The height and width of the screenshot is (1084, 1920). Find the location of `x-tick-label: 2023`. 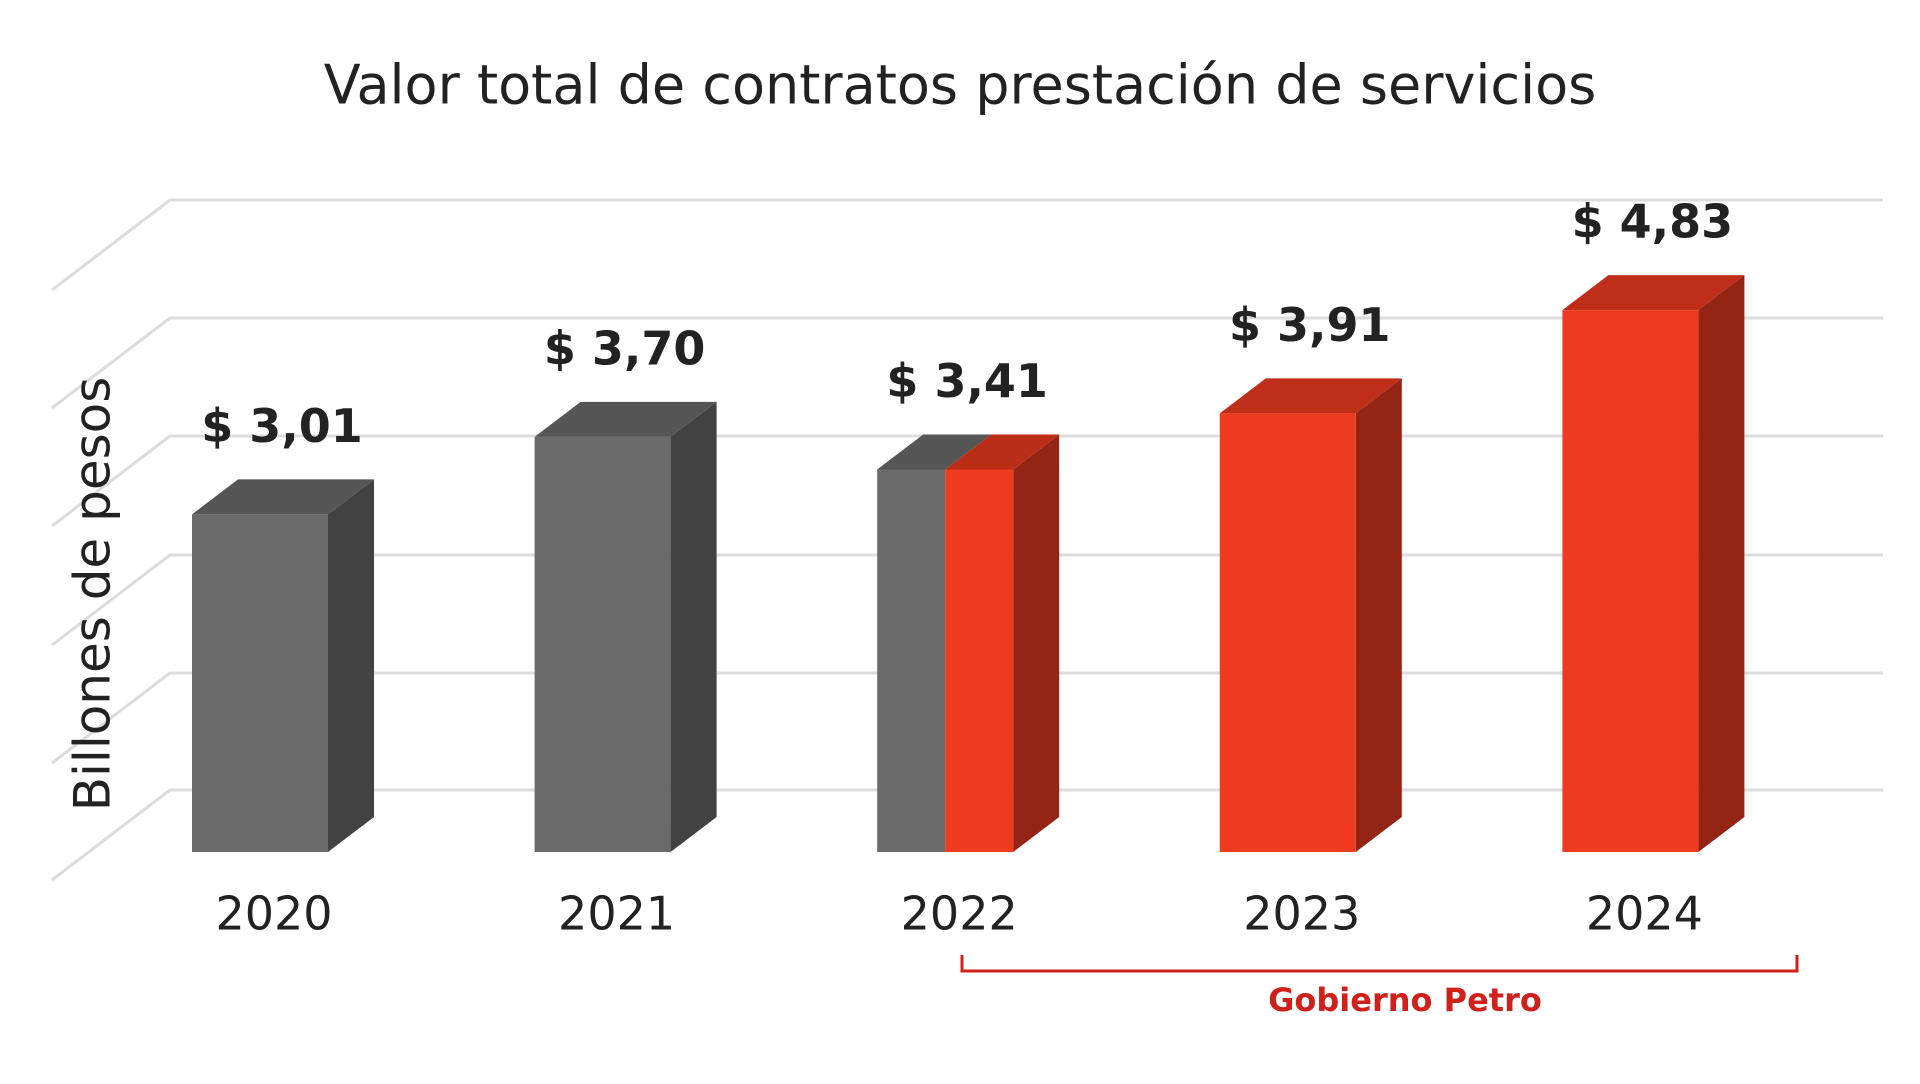

x-tick-label: 2023 is located at coordinates (1301, 914).